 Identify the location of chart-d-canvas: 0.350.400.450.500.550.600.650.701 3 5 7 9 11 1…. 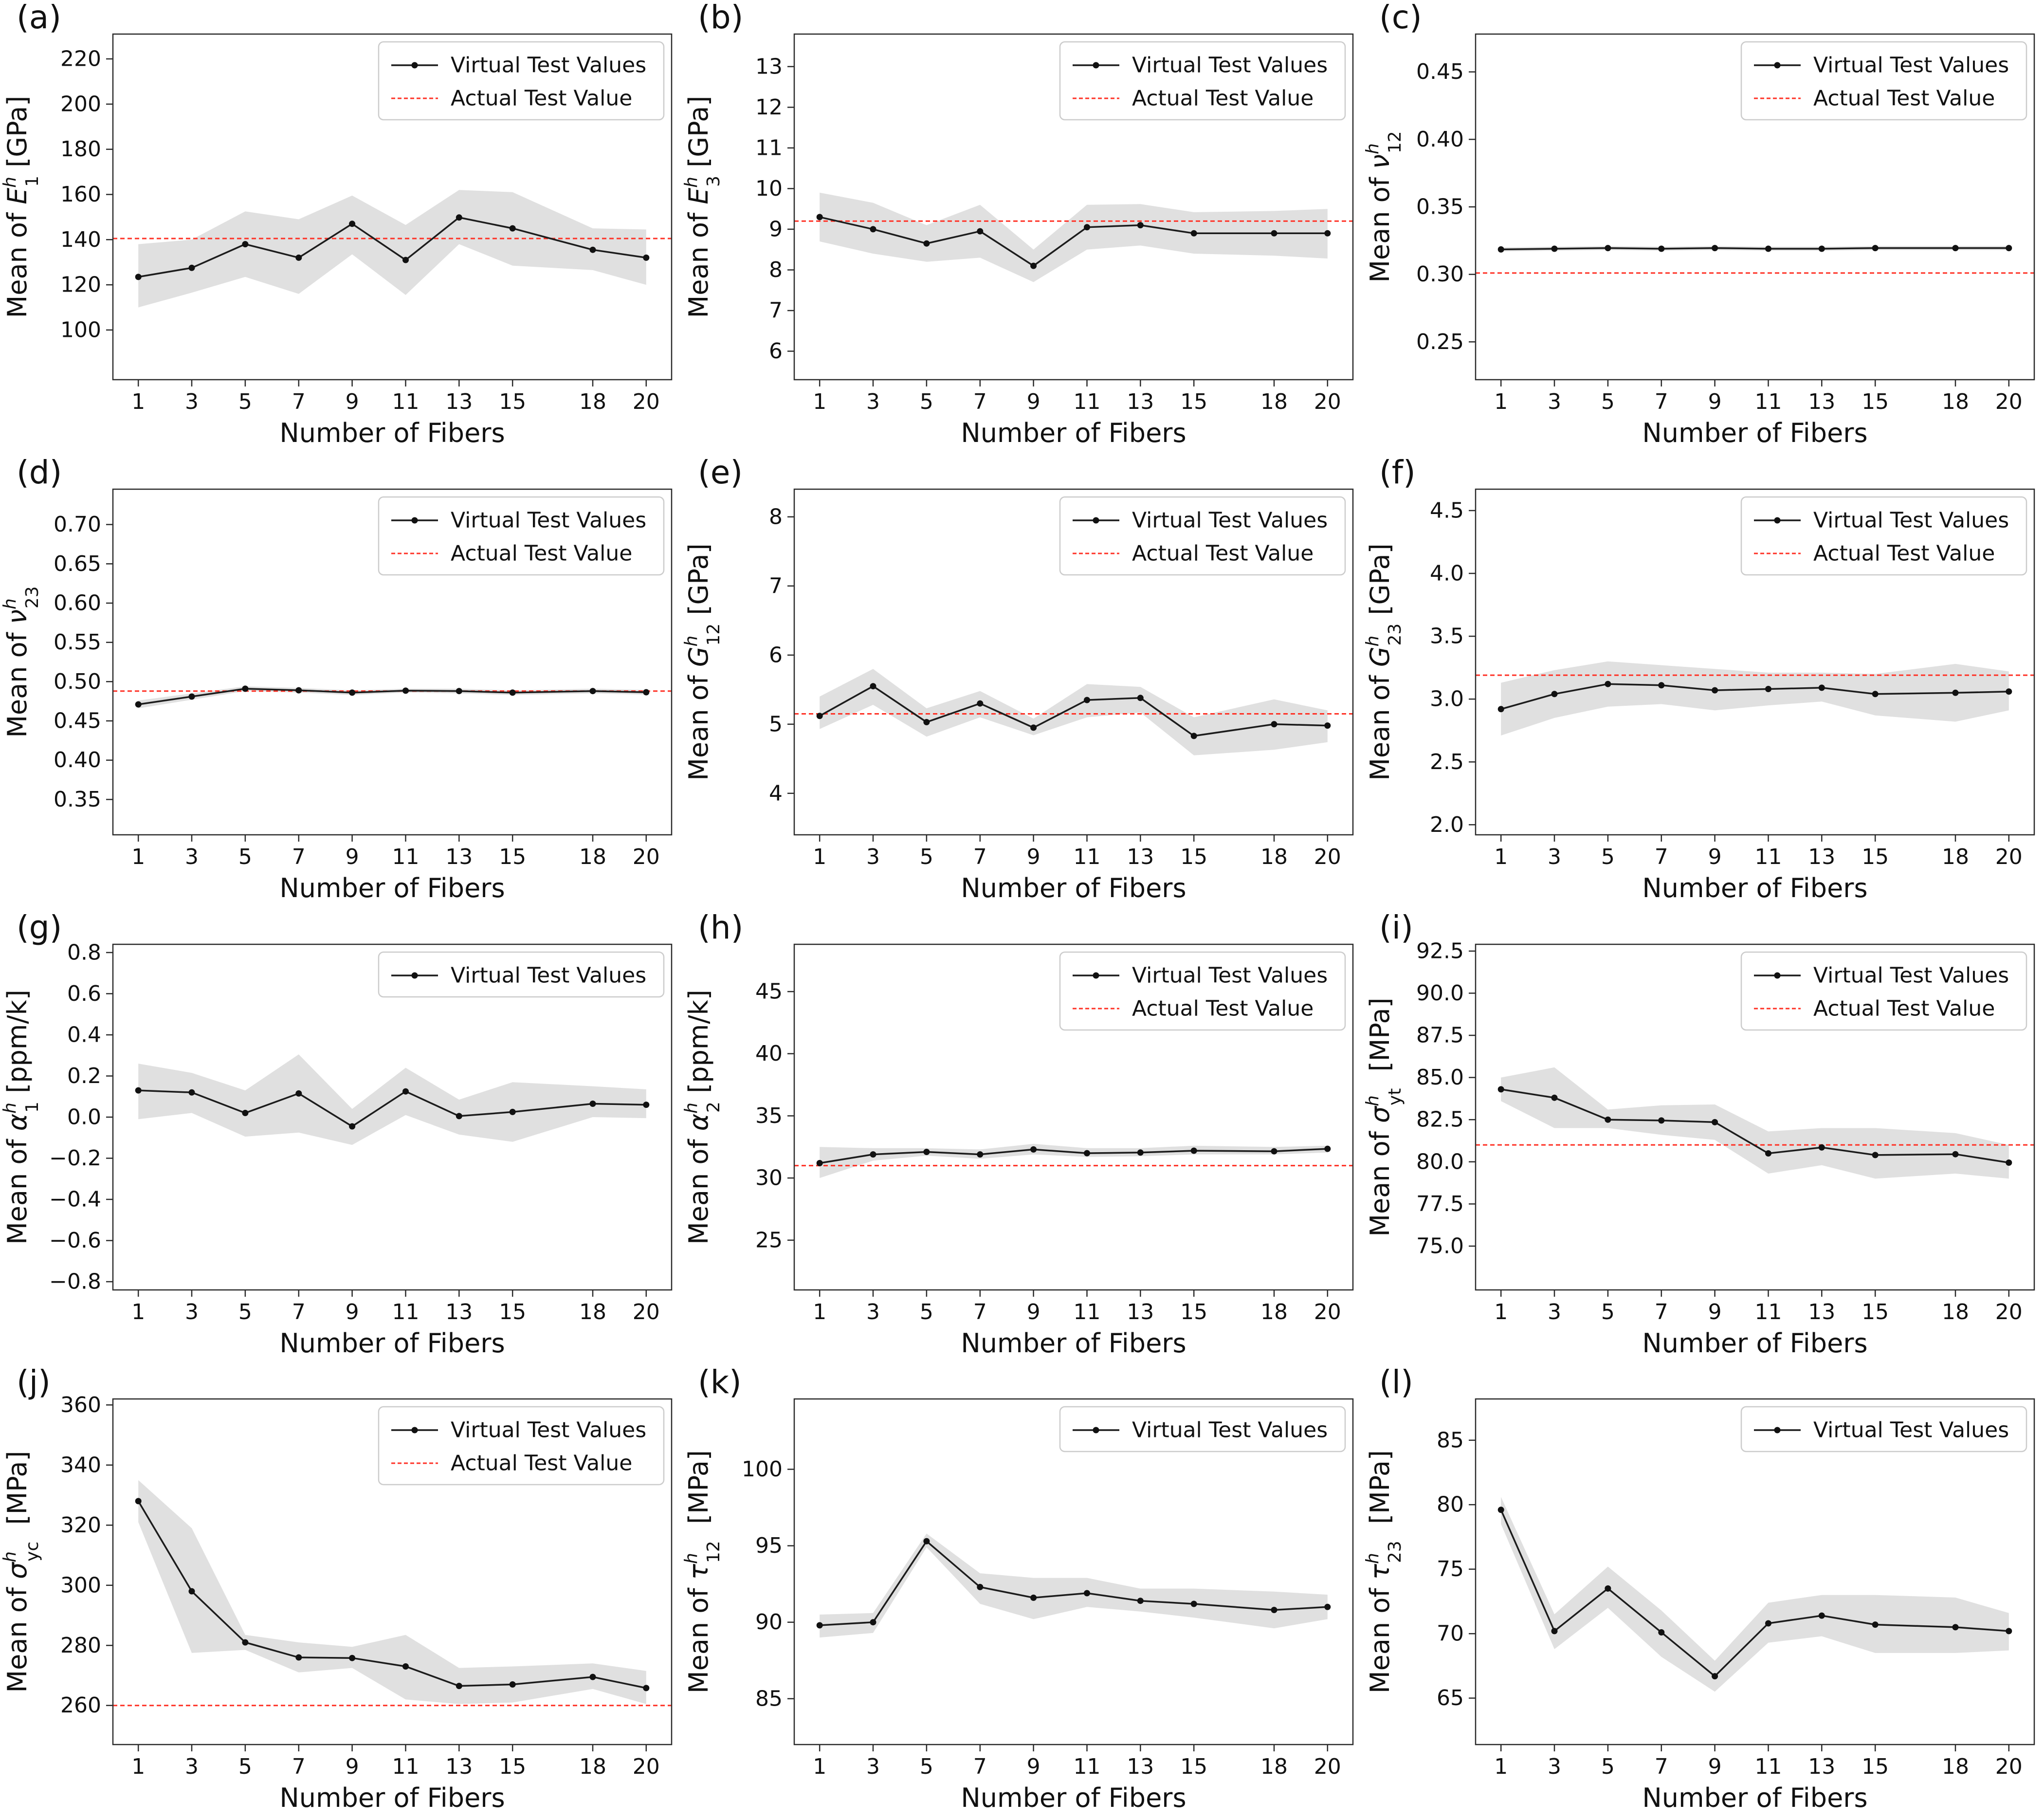
(337, 695).